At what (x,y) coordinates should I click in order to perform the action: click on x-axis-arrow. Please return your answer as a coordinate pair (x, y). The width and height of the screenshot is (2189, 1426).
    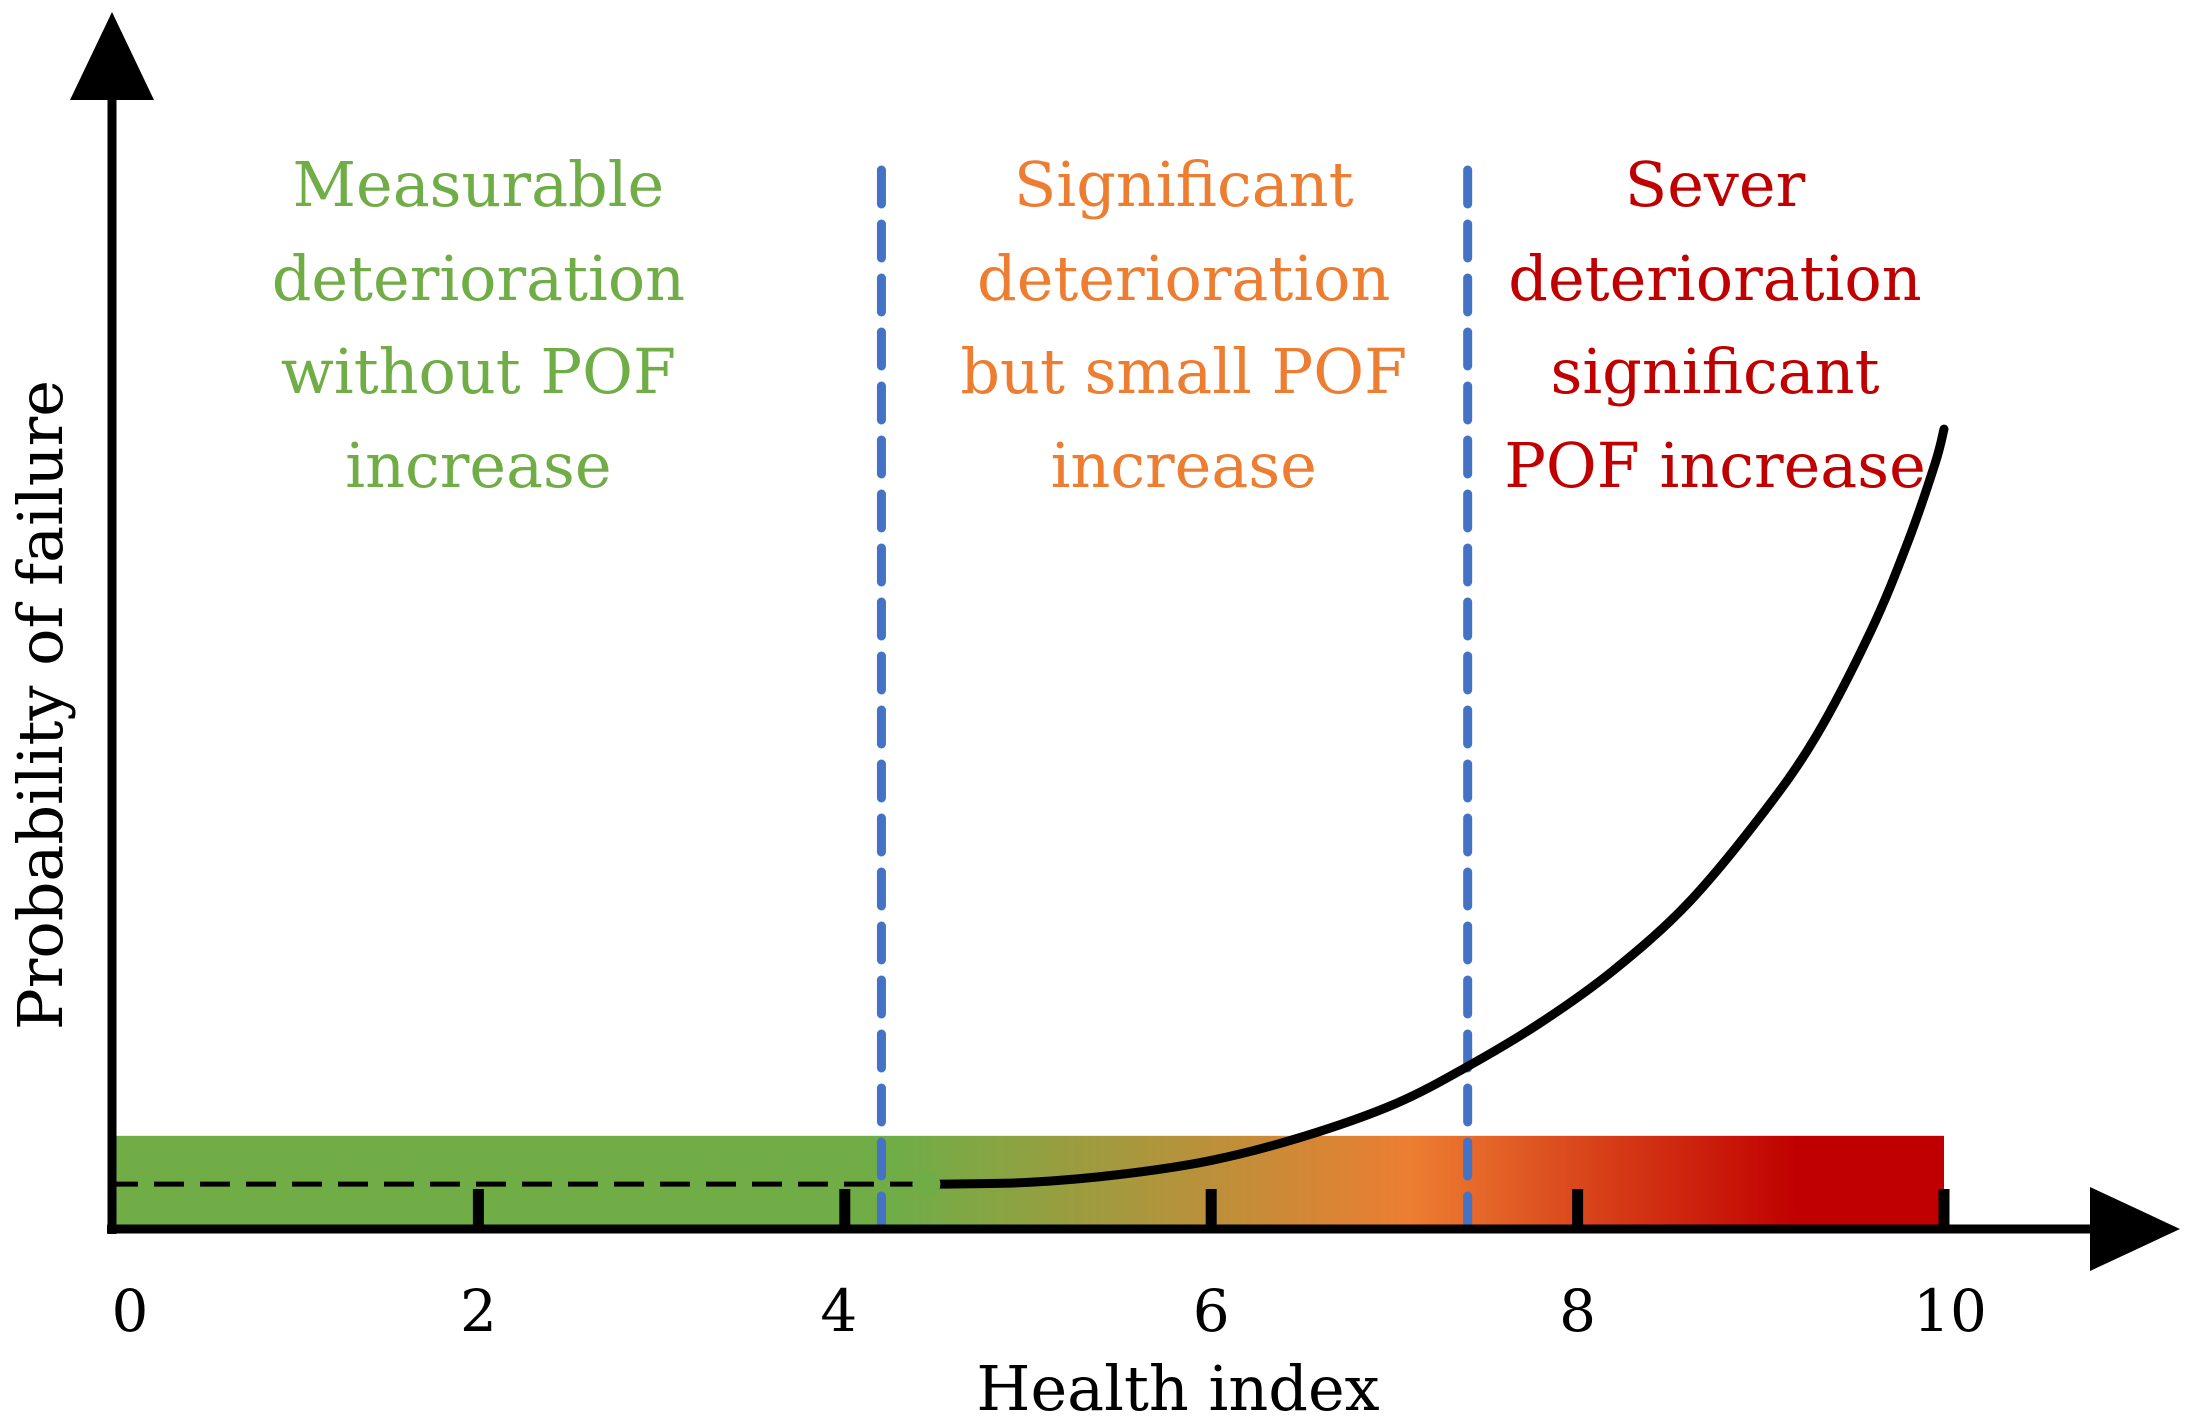
    Looking at the image, I should click on (2135, 1229).